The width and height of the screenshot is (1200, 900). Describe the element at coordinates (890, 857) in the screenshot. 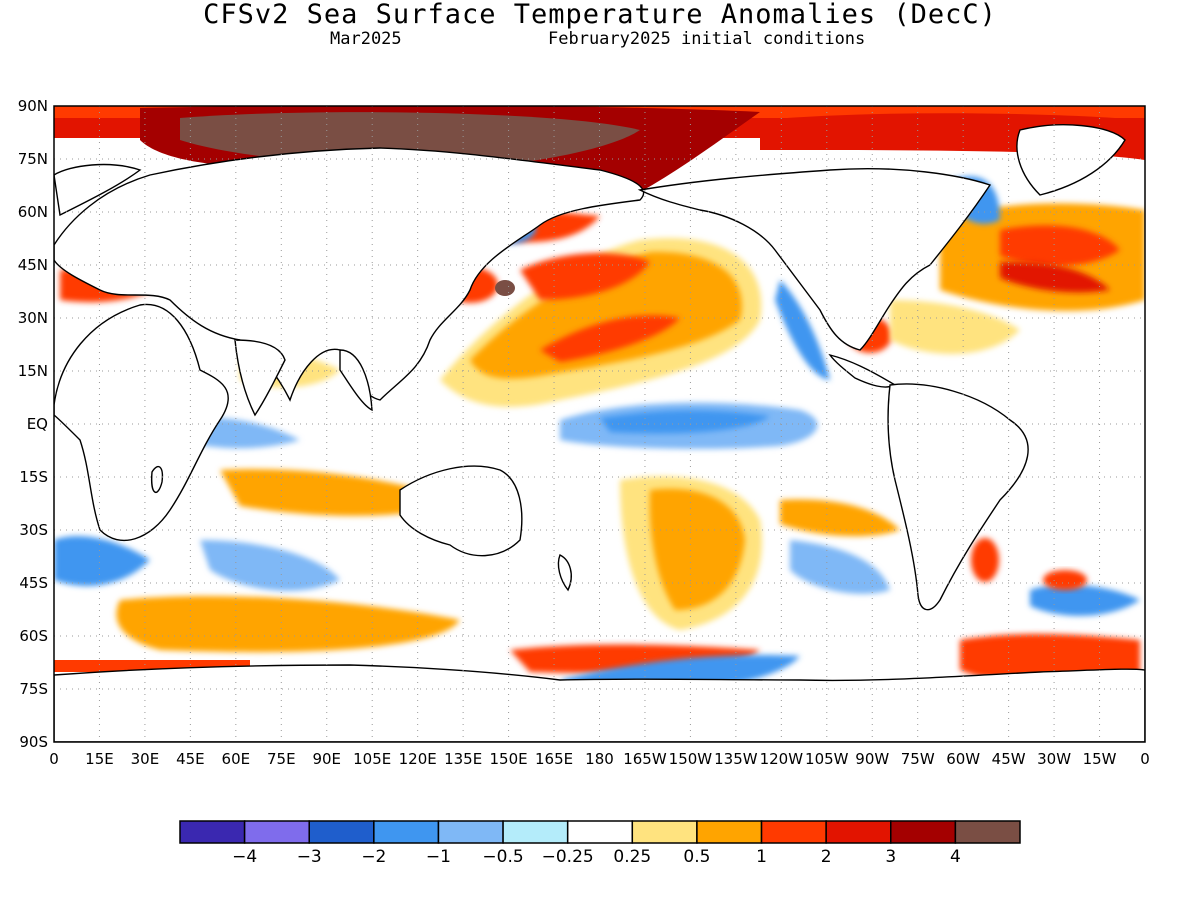

I see `colorbar-label: 3` at that location.